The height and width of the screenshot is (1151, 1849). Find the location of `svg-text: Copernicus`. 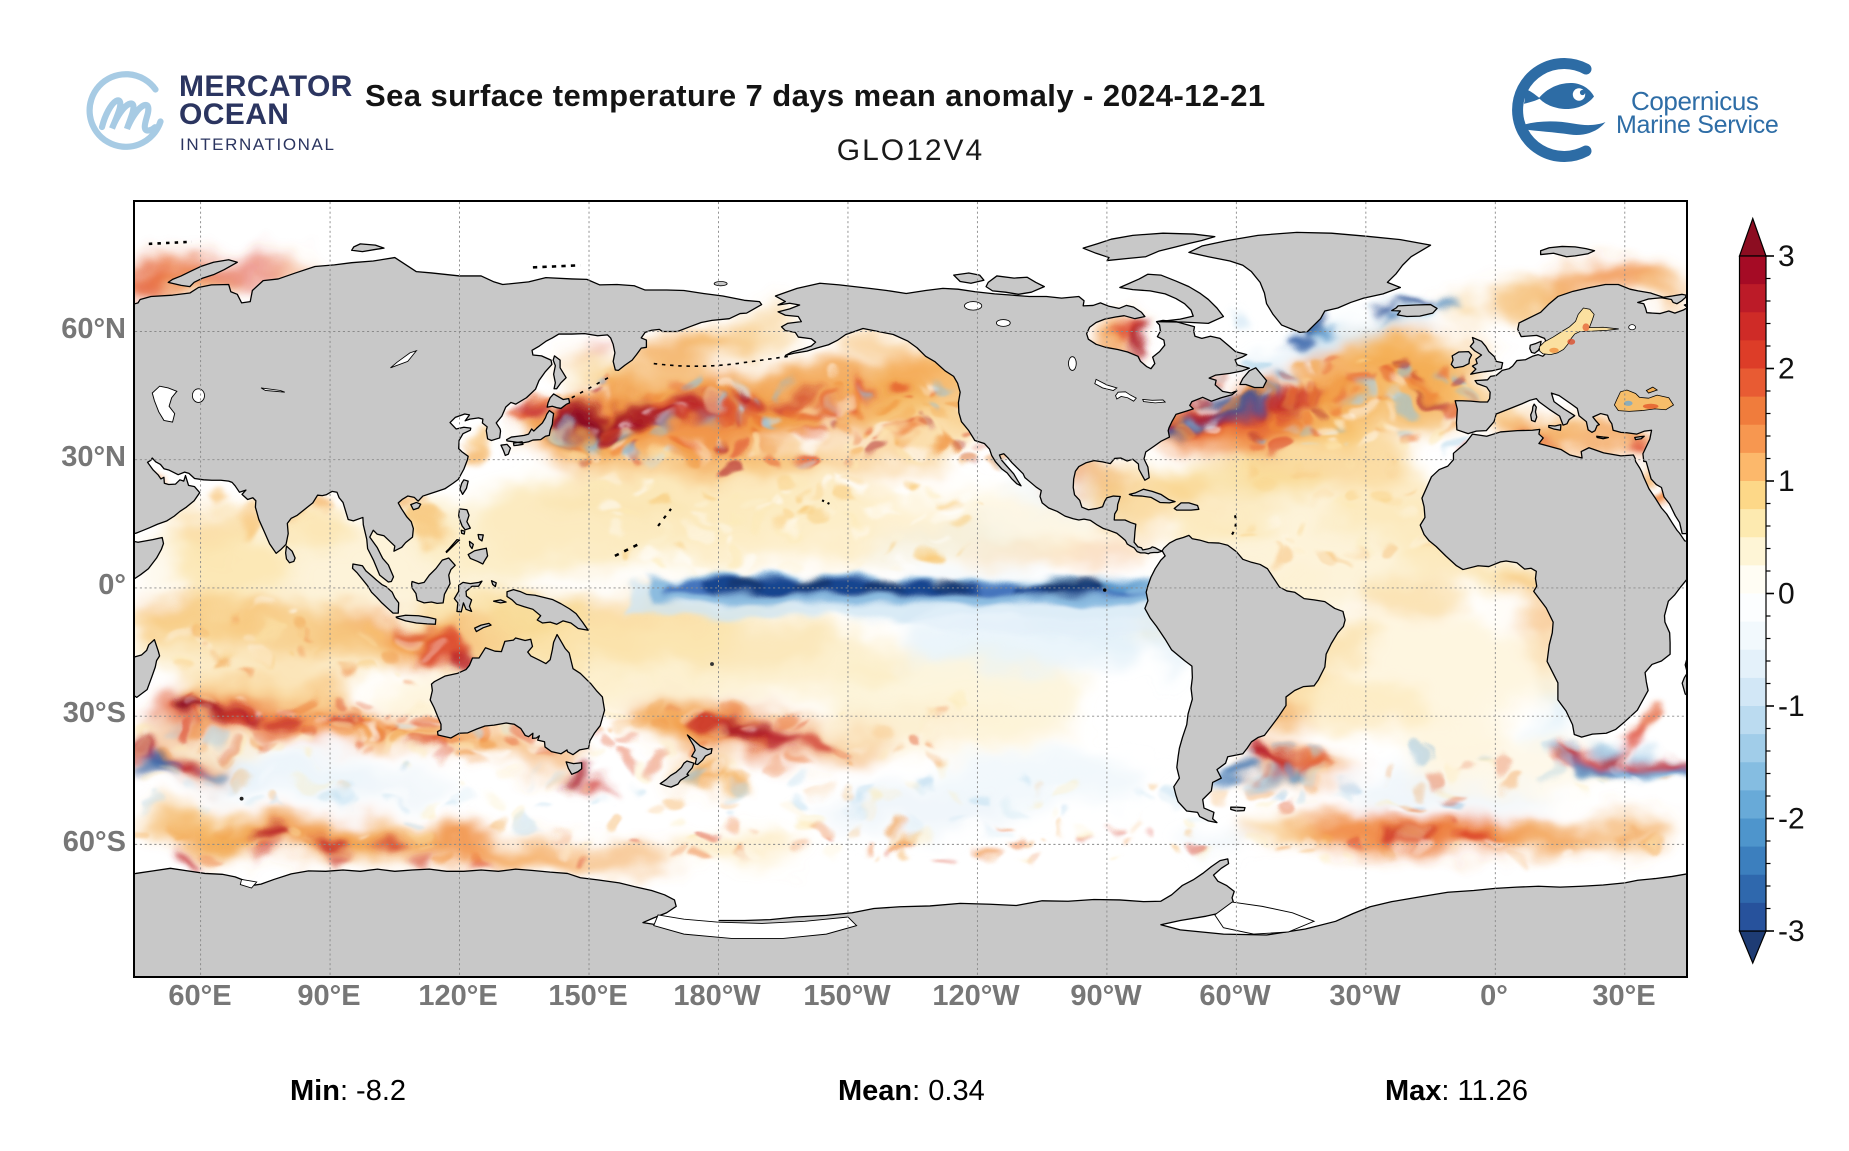

svg-text: Copernicus is located at coordinates (1695, 101).